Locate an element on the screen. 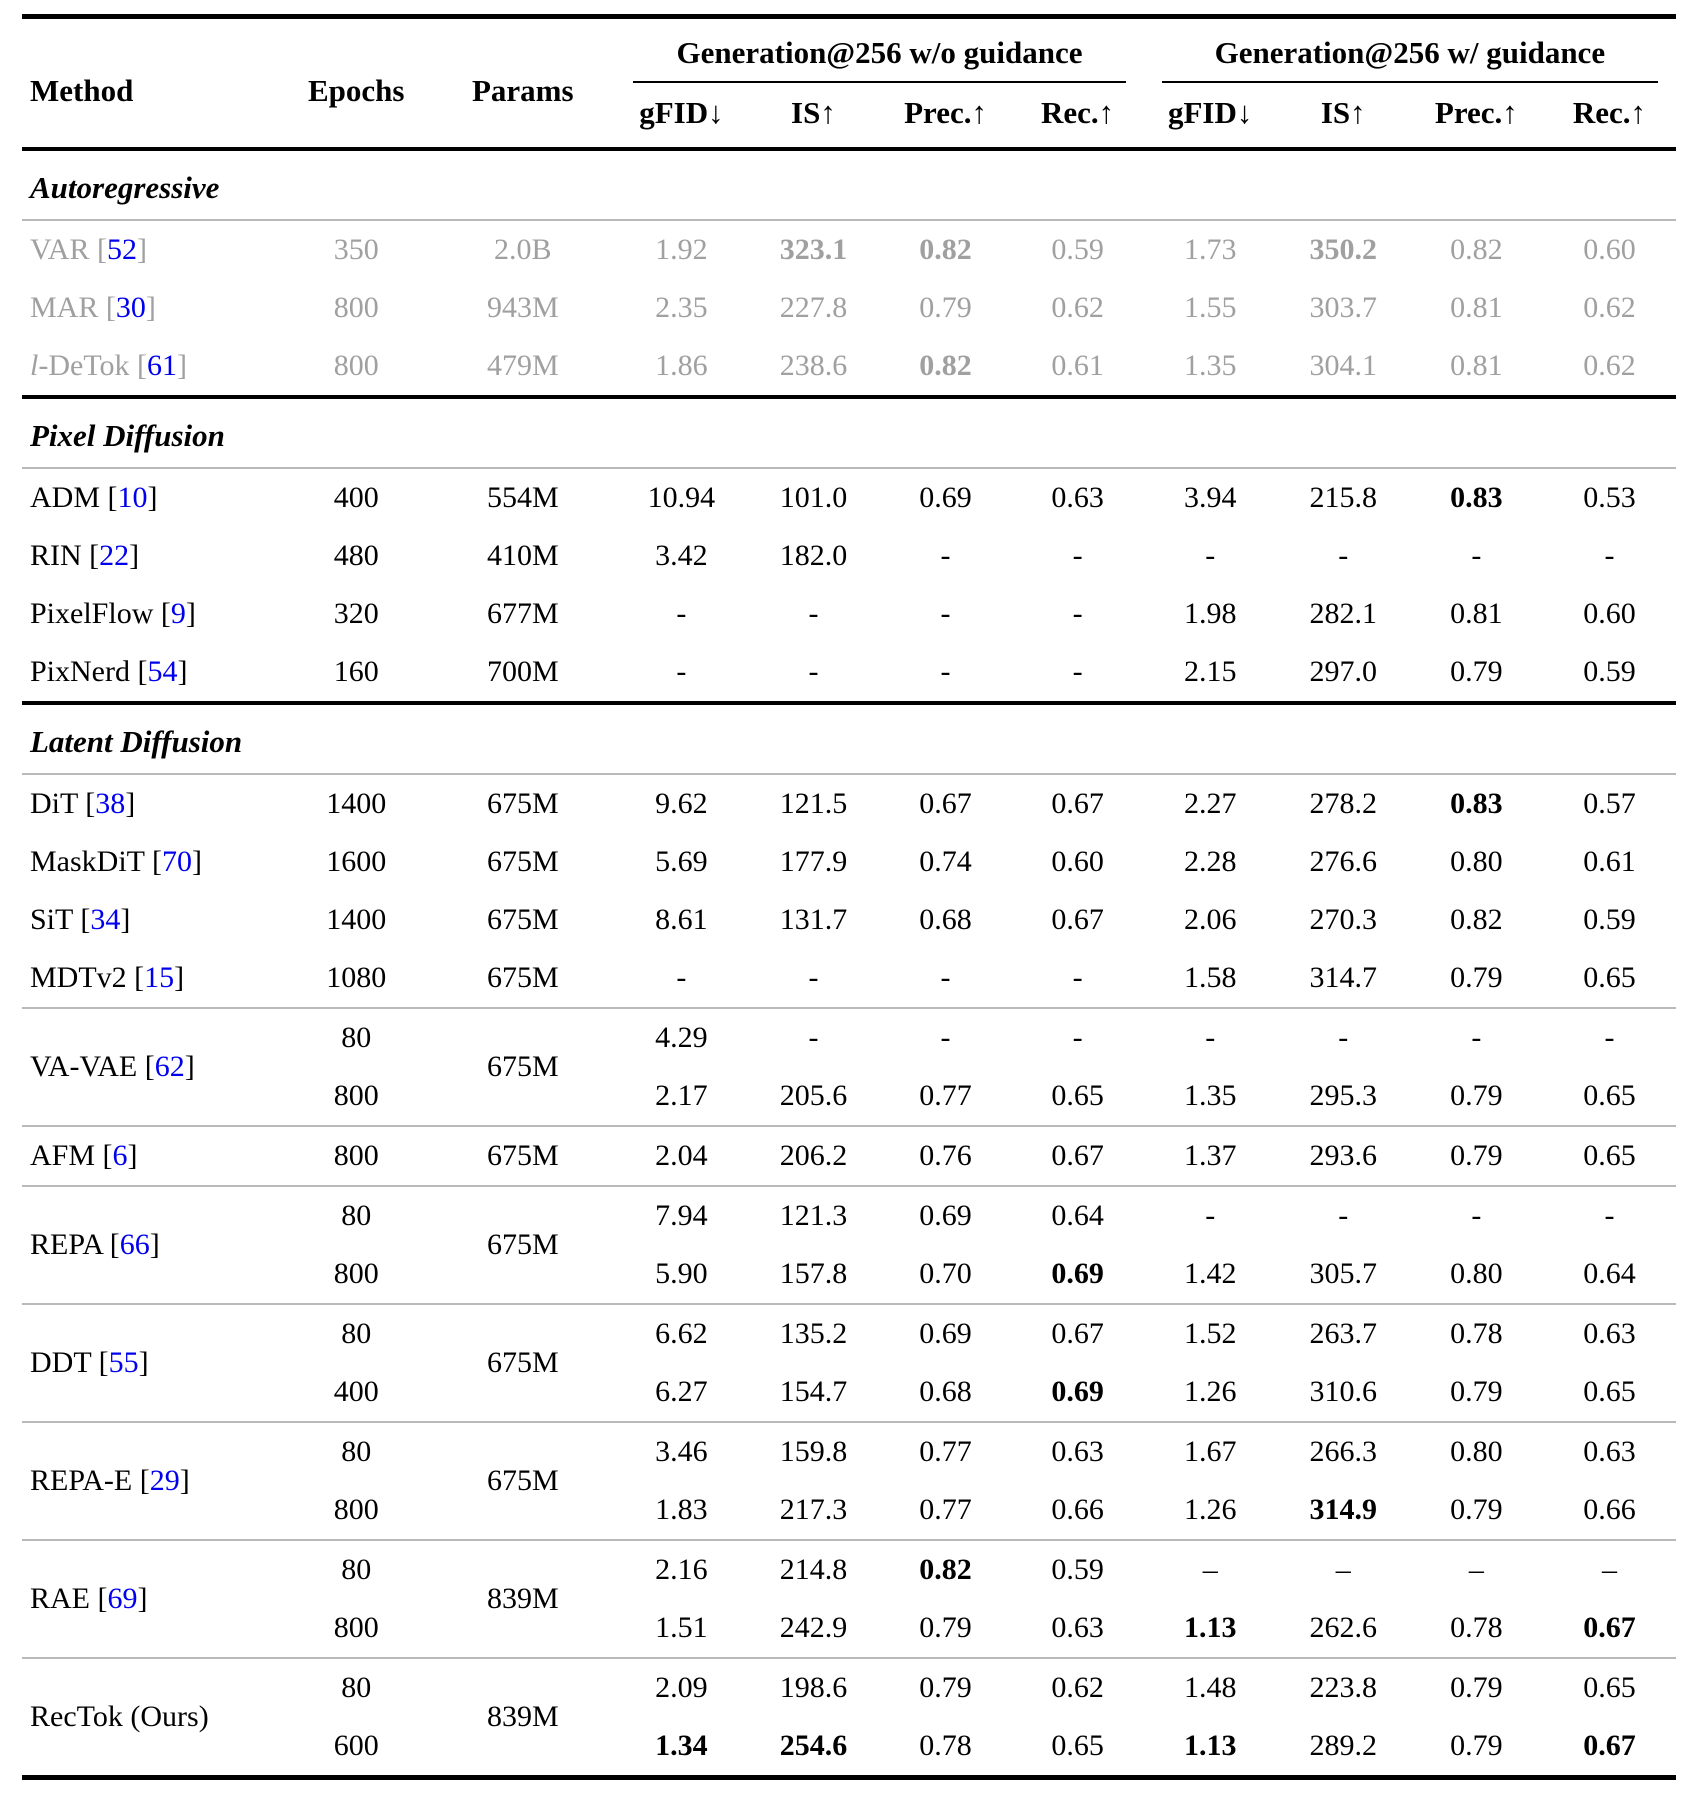 The width and height of the screenshot is (1698, 1802). citation-link: 6 is located at coordinates (120, 1155).